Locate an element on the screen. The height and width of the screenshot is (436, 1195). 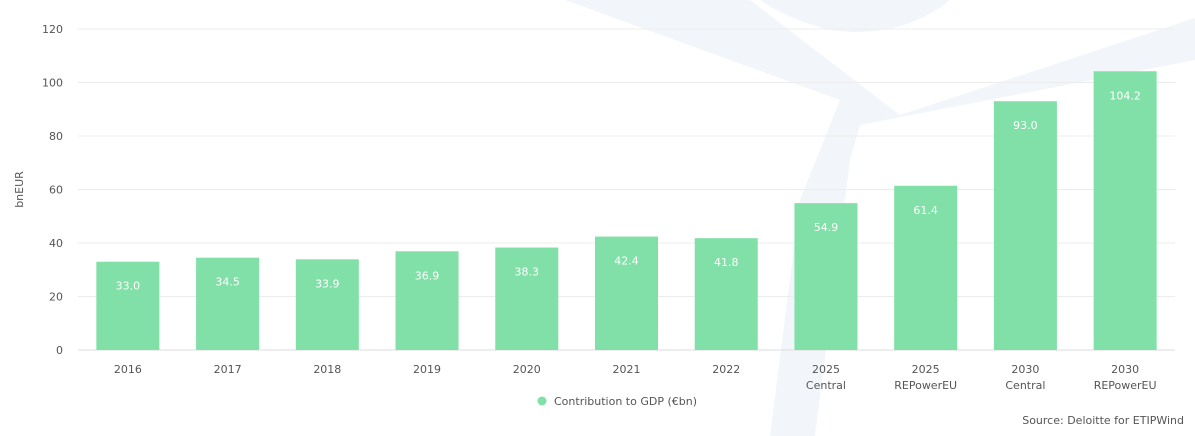
bar-value-label: 104.2 is located at coordinates (1125, 95).